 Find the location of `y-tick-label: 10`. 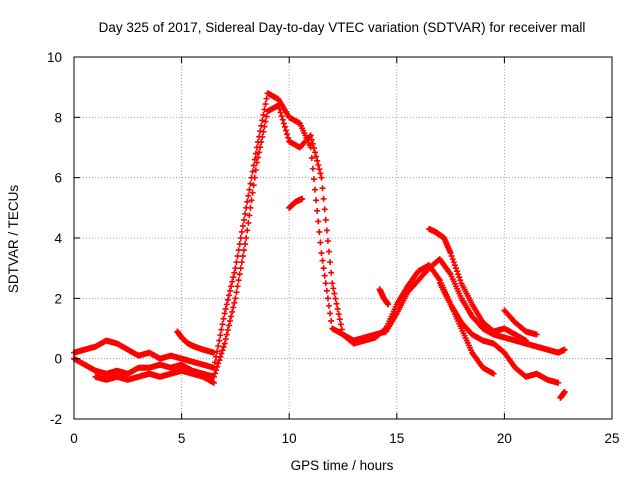

y-tick-label: 10 is located at coordinates (54, 57).